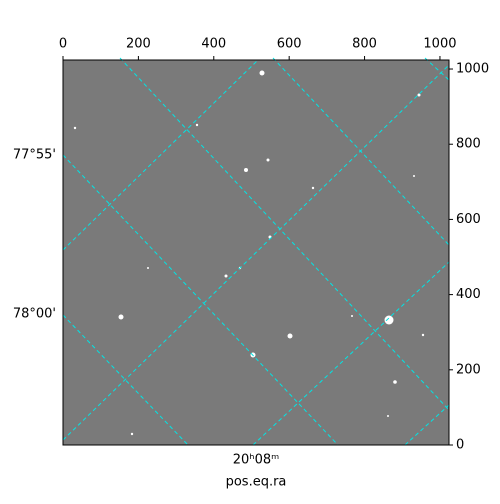 This screenshot has width=500, height=504. What do you see at coordinates (364, 44) in the screenshot?
I see `x-tick-label: 800` at bounding box center [364, 44].